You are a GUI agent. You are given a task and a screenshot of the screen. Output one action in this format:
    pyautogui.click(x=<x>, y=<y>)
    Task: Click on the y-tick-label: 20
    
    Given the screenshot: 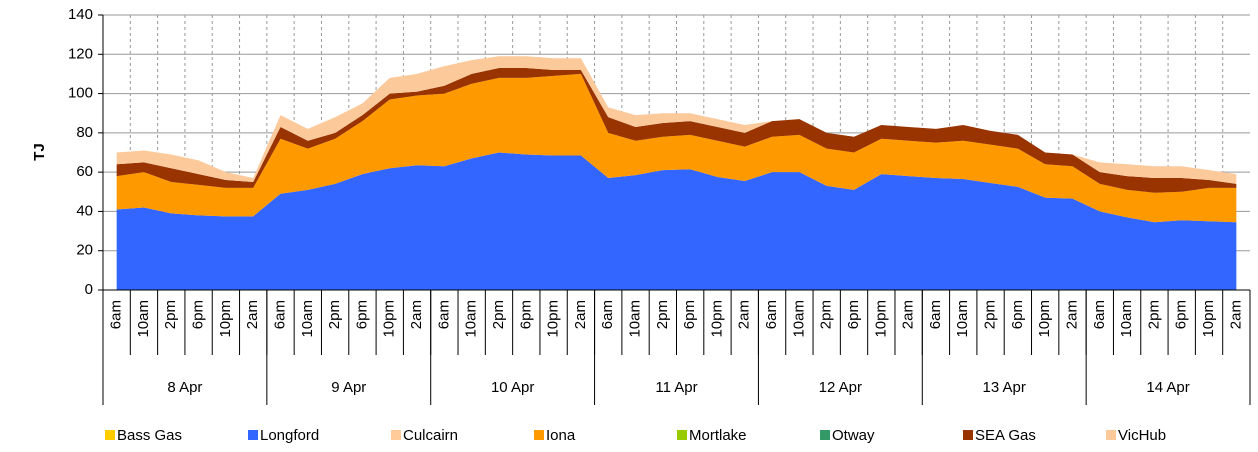 What is the action you would take?
    pyautogui.click(x=84, y=250)
    